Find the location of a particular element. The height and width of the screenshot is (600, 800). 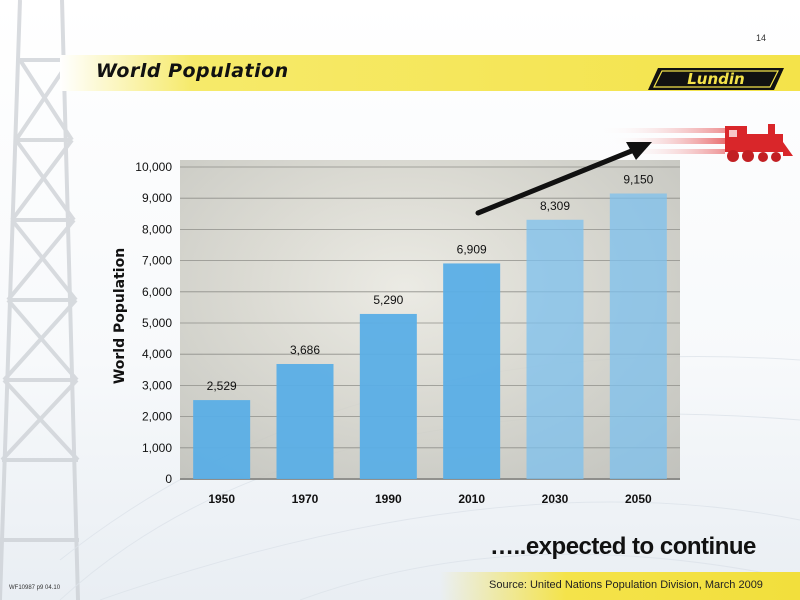

data-label-2050: 9,150 is located at coordinates (638, 180).